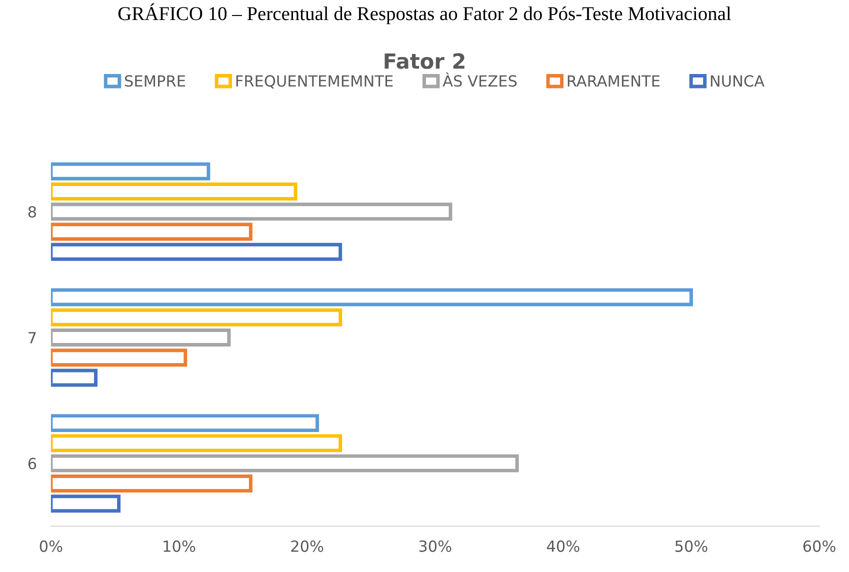 This screenshot has height=572, width=849. I want to click on legend-label: RARAMENTE, so click(614, 80).